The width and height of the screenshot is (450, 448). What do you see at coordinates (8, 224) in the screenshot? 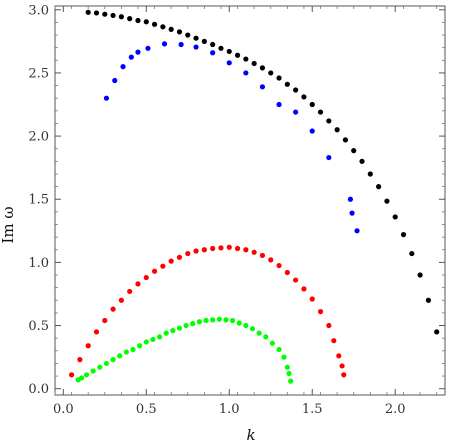
I see `y-axis-label: Im ω` at bounding box center [8, 224].